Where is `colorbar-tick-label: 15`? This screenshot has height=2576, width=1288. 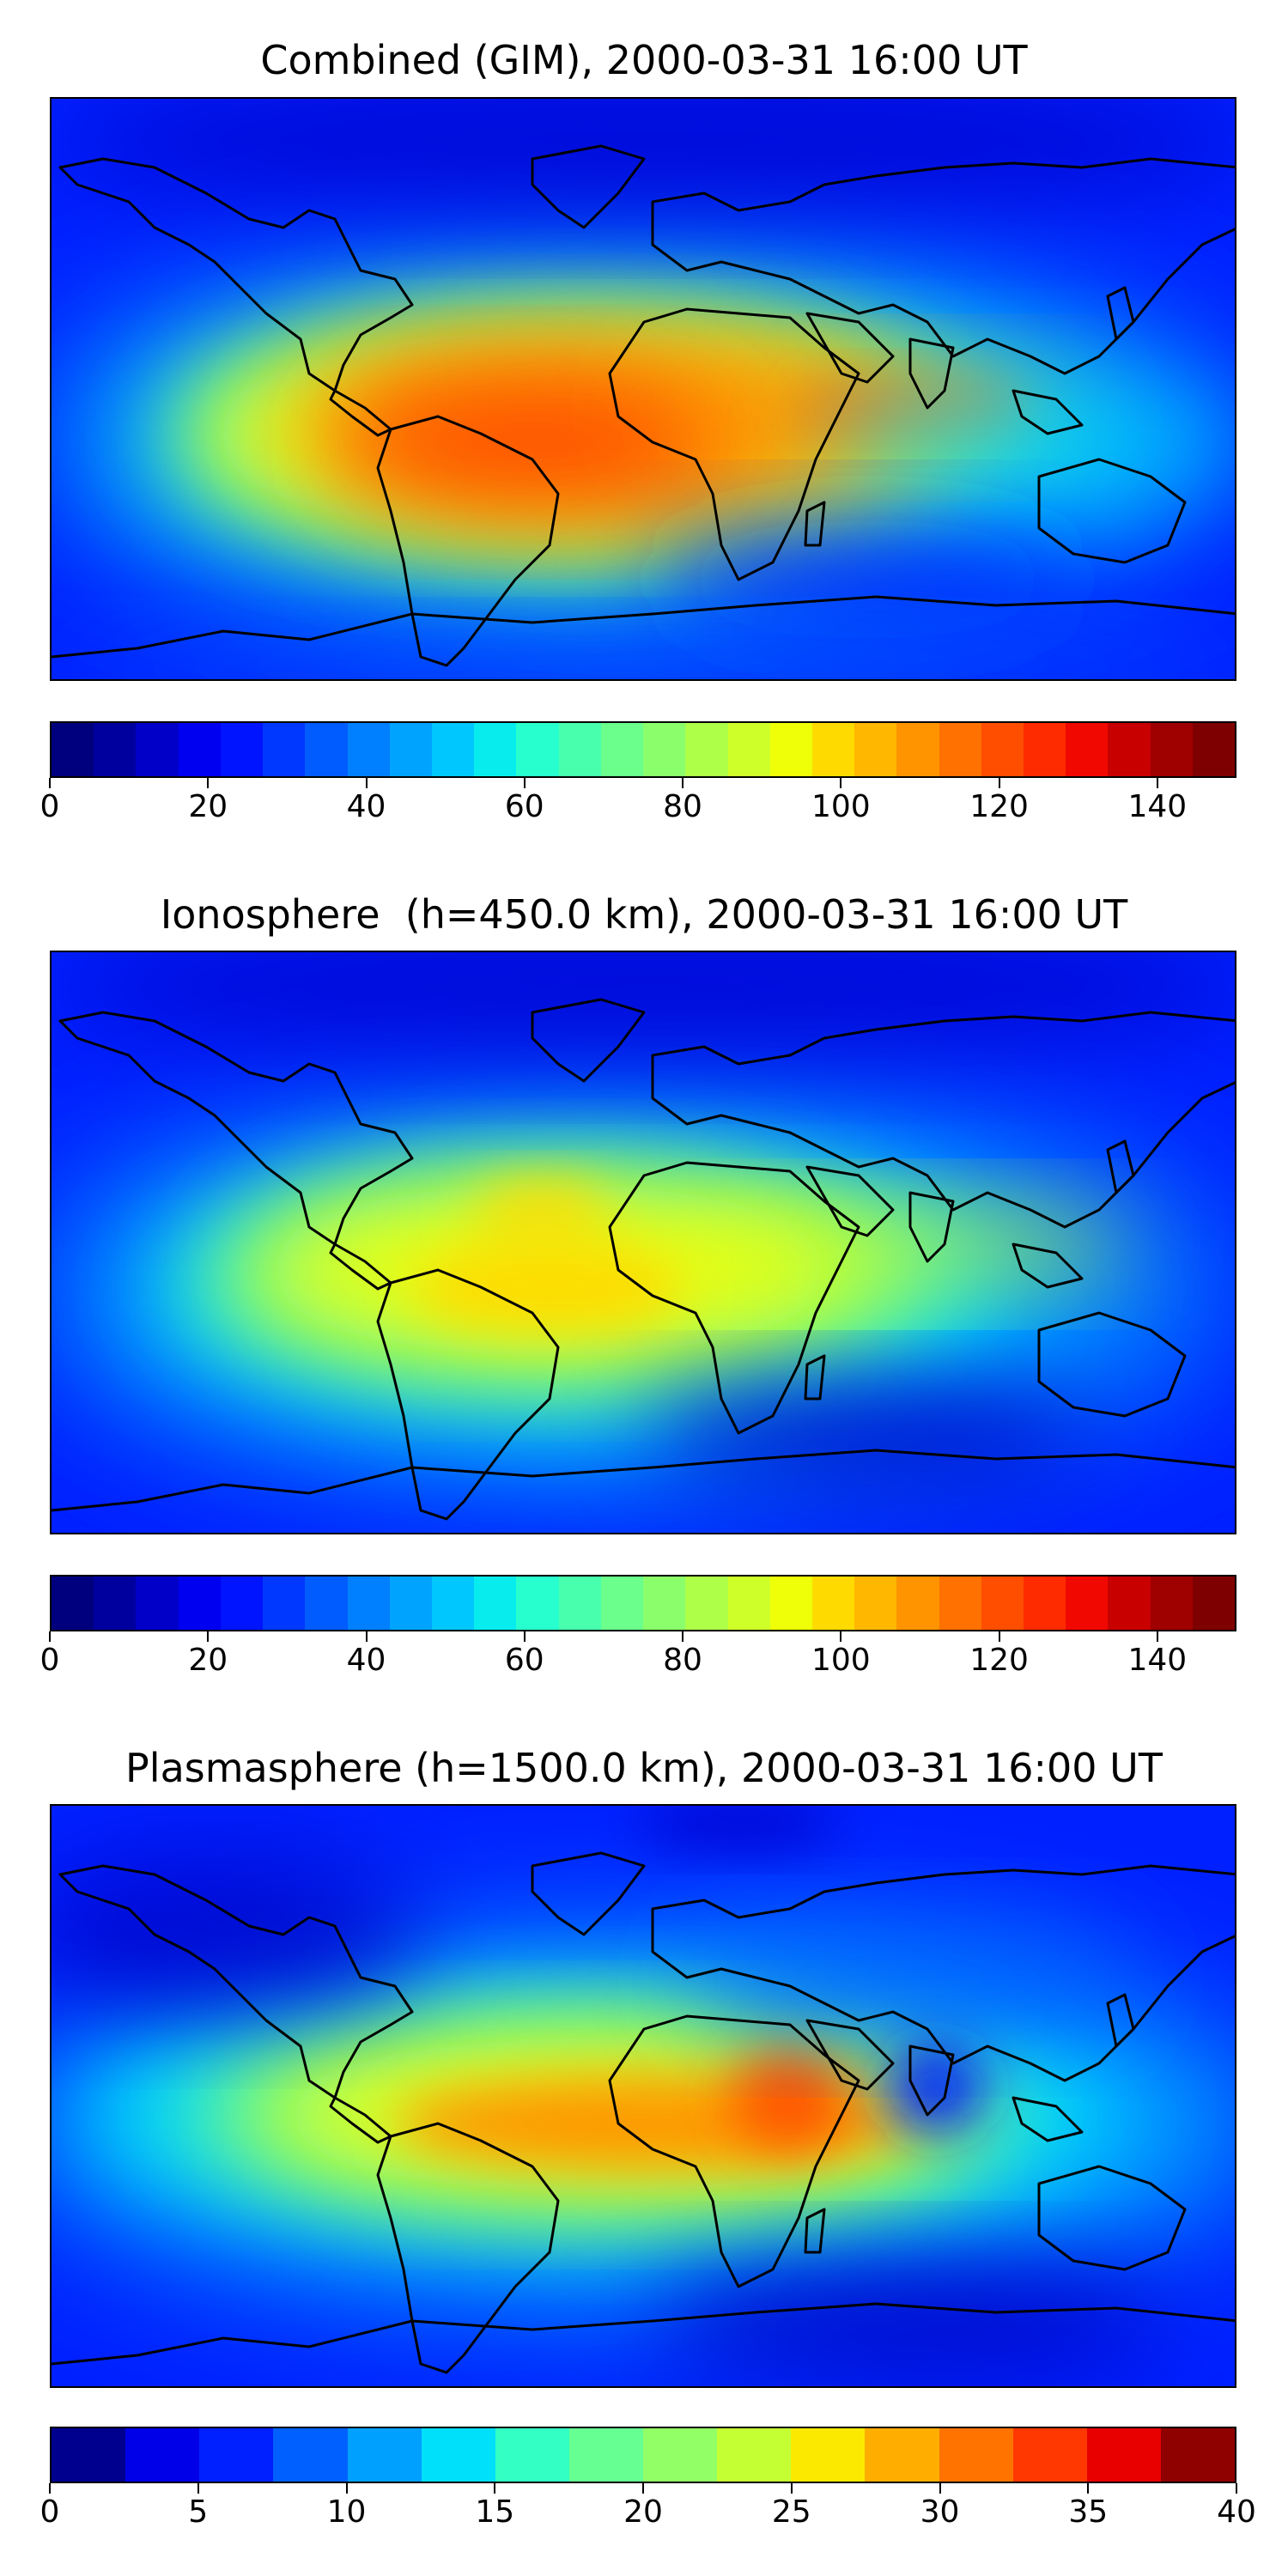
colorbar-tick-label: 15 is located at coordinates (495, 2512).